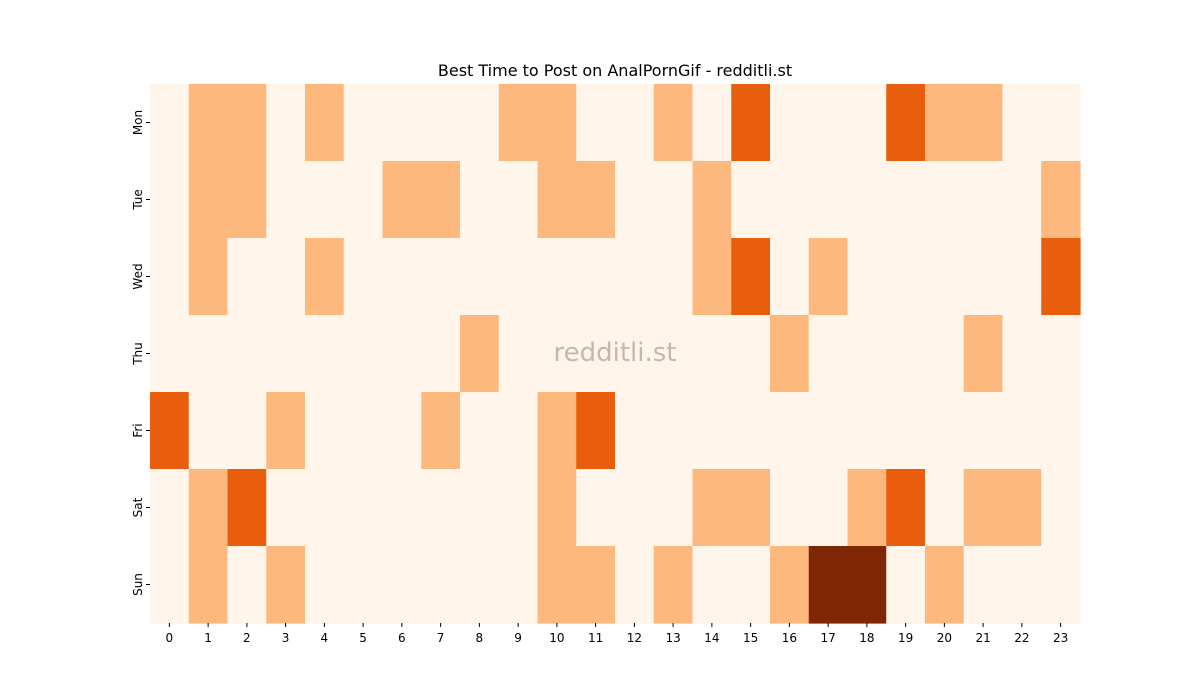  Describe the element at coordinates (325, 638) in the screenshot. I see `x-tick-label: 4` at that location.